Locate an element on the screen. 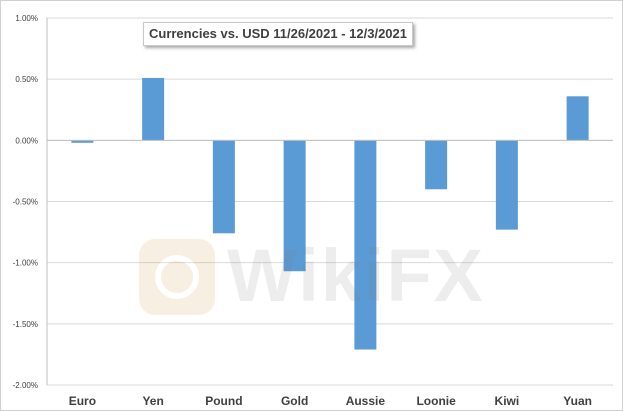 The height and width of the screenshot is (411, 623). category-label: Aussie is located at coordinates (366, 401).